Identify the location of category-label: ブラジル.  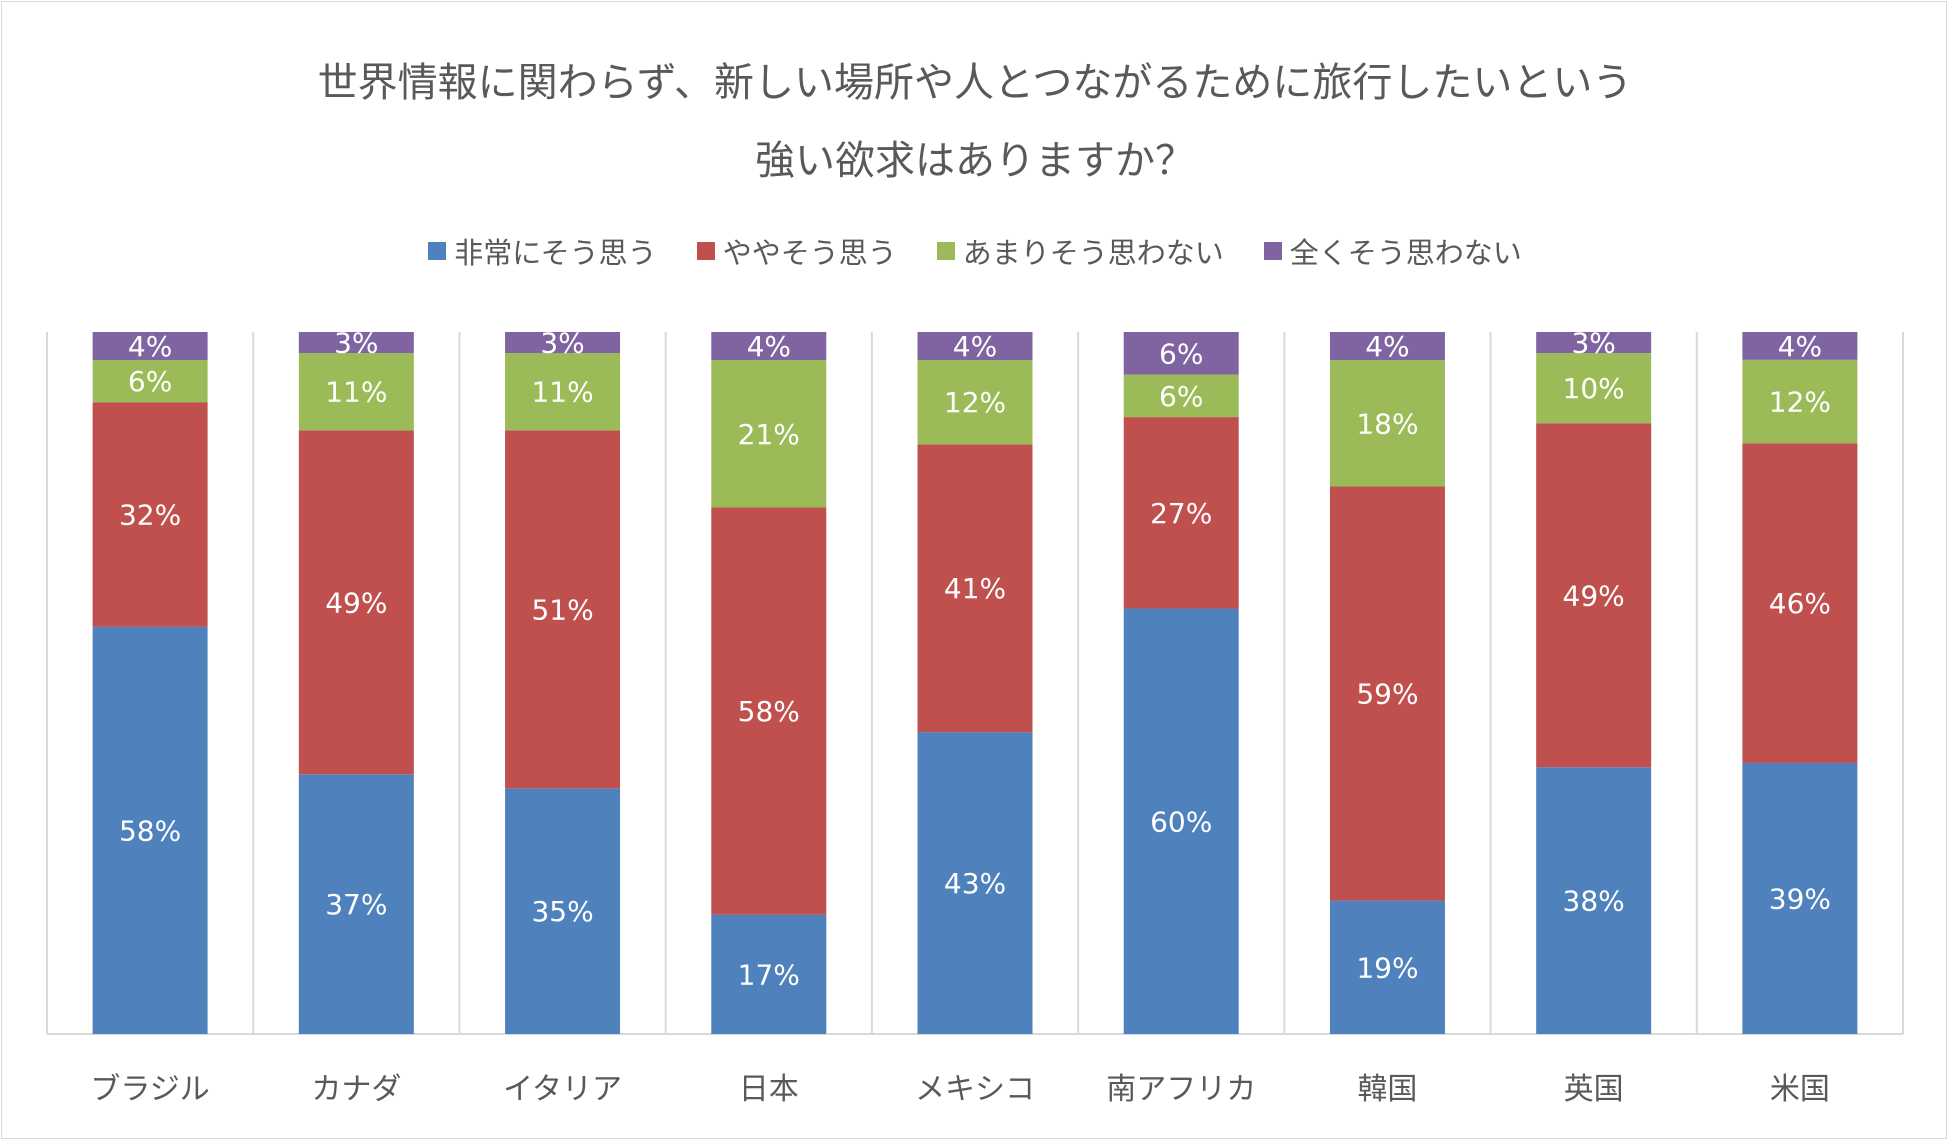
(149, 1089).